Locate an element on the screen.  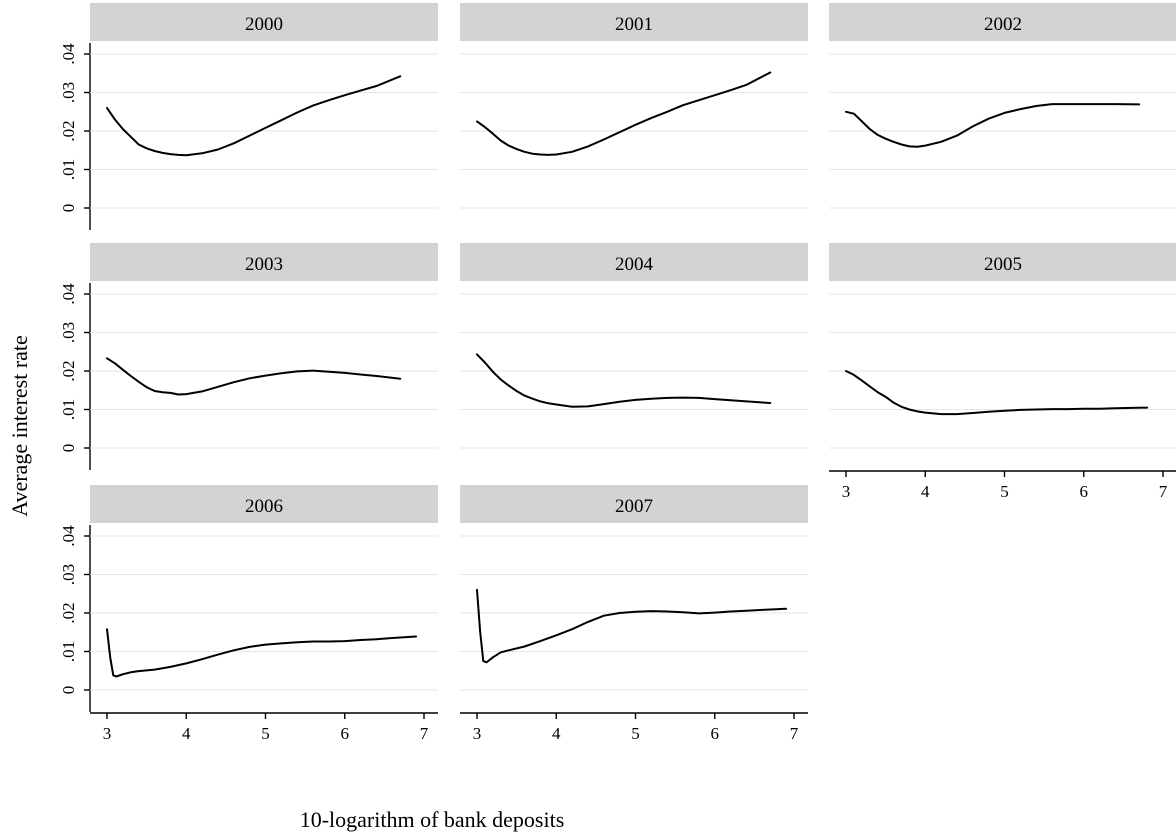
panel-title: 2001 is located at coordinates (634, 24).